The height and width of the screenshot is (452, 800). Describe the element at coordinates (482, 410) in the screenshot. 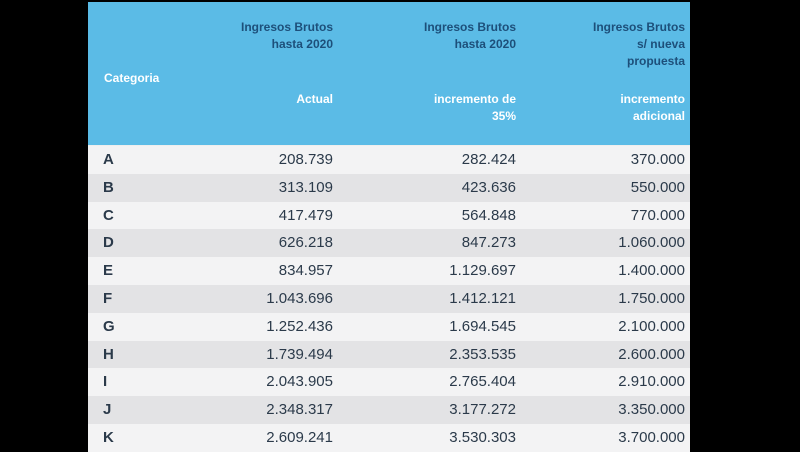

I see `value-cell: 3.177.272` at that location.